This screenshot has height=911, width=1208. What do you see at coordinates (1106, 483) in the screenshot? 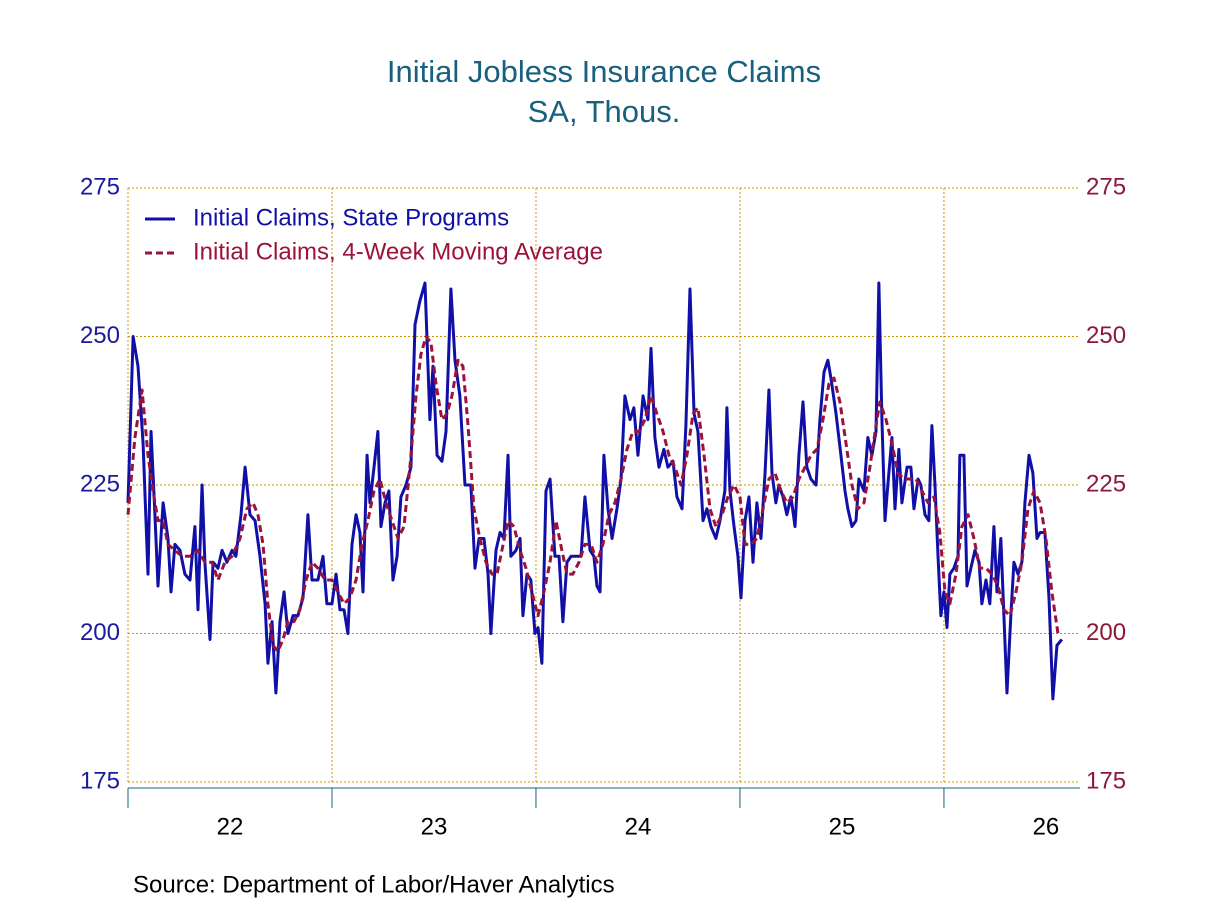
I see `y2-tick-label: 225` at bounding box center [1106, 483].